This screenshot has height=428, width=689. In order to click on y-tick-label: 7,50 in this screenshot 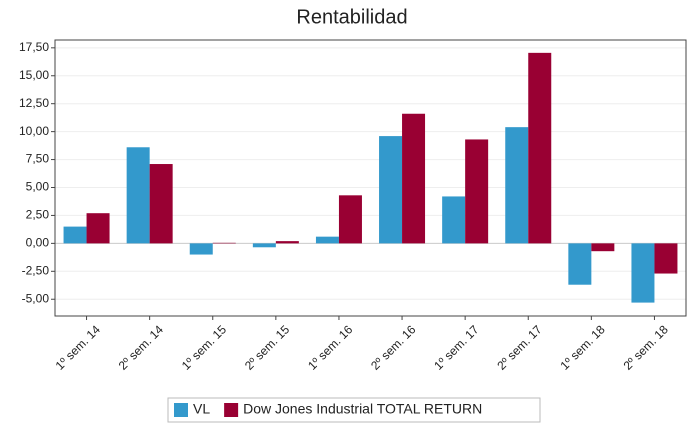, I will do `click(38, 159)`.